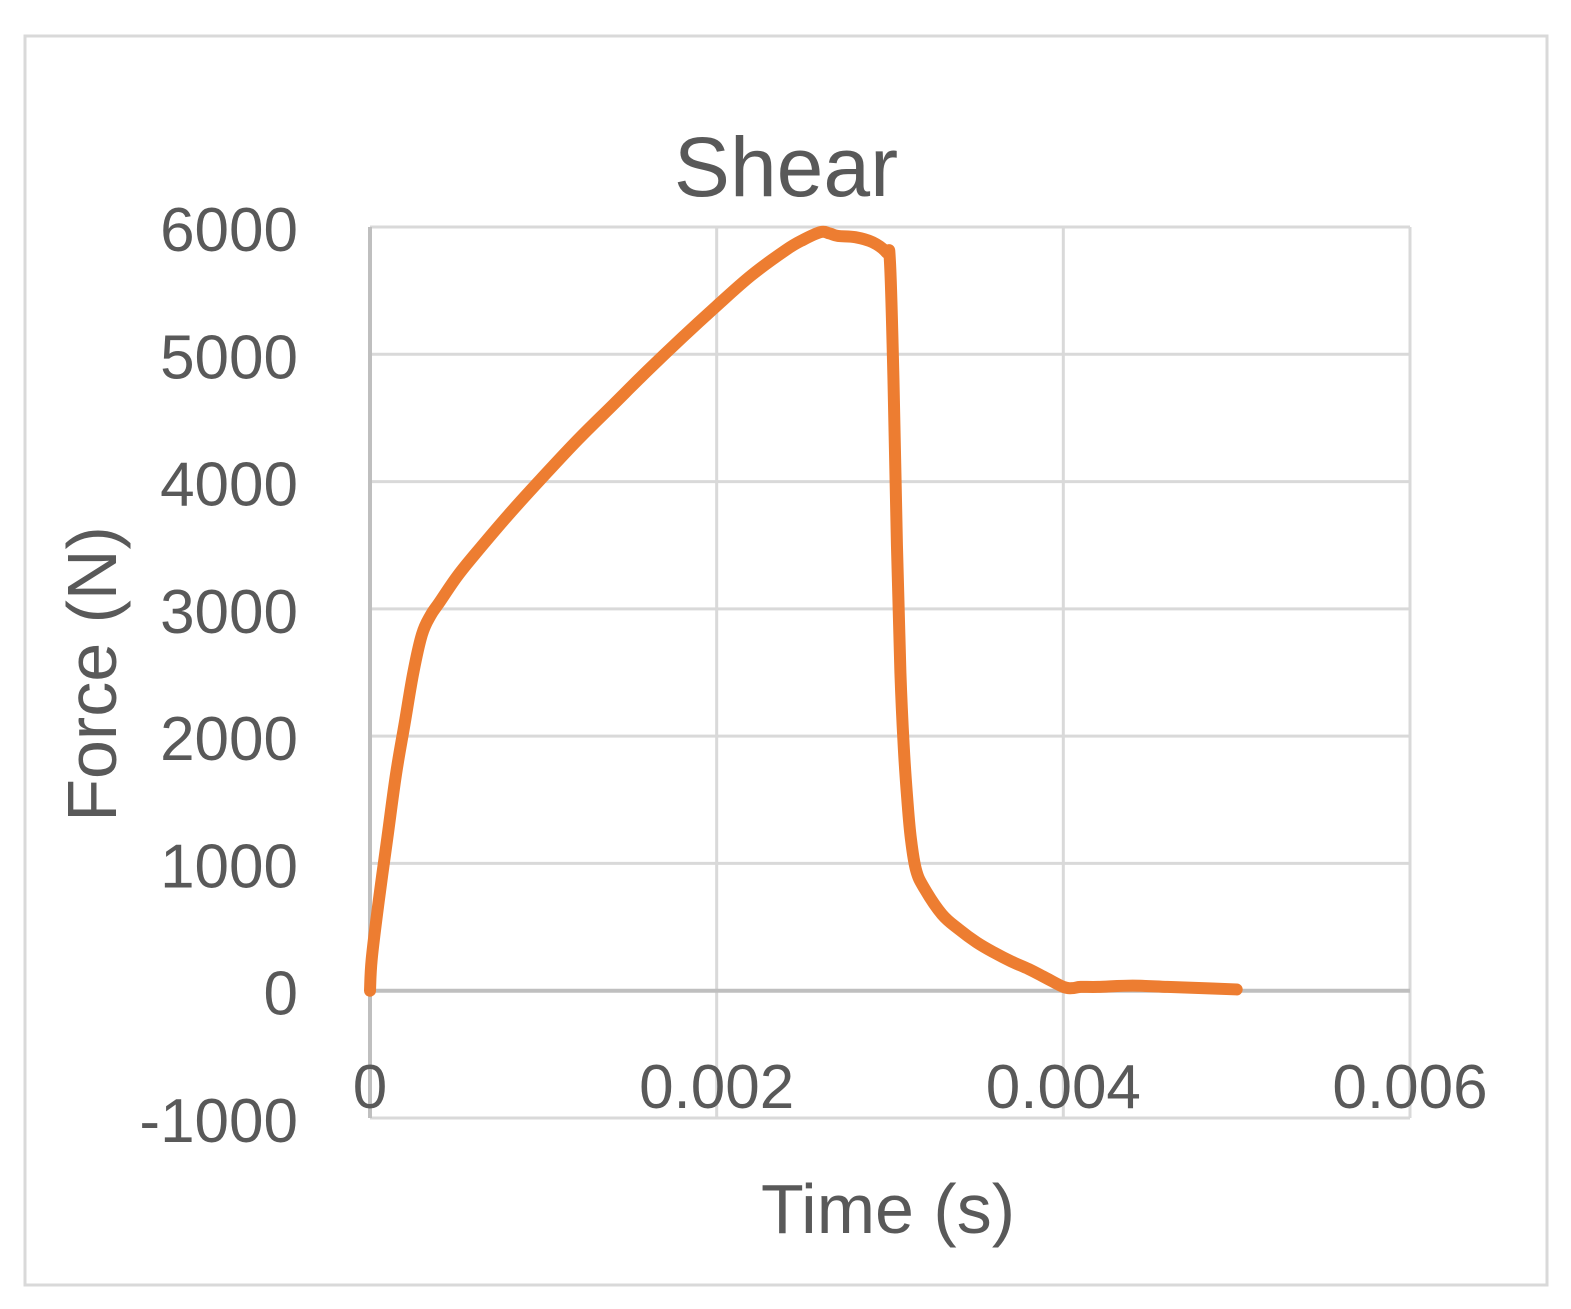 The width and height of the screenshot is (1571, 1309). Describe the element at coordinates (716, 1087) in the screenshot. I see `x-tick-label: 0.002` at that location.